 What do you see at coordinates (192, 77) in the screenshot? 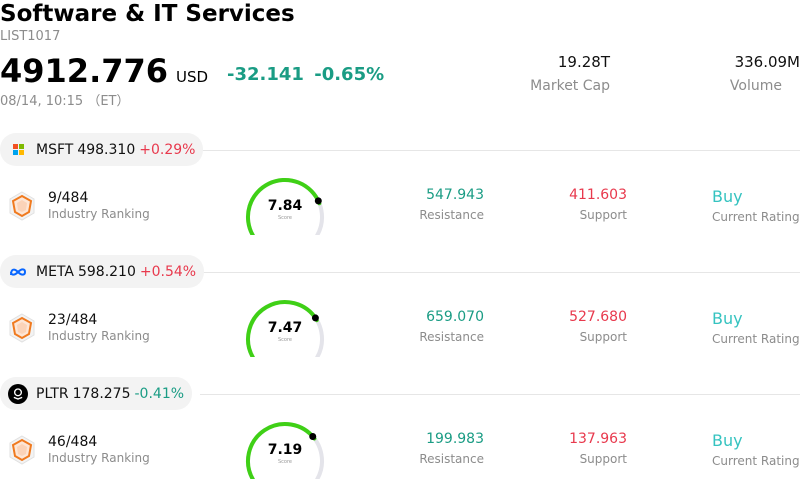
I see `currency-label: USD` at bounding box center [192, 77].